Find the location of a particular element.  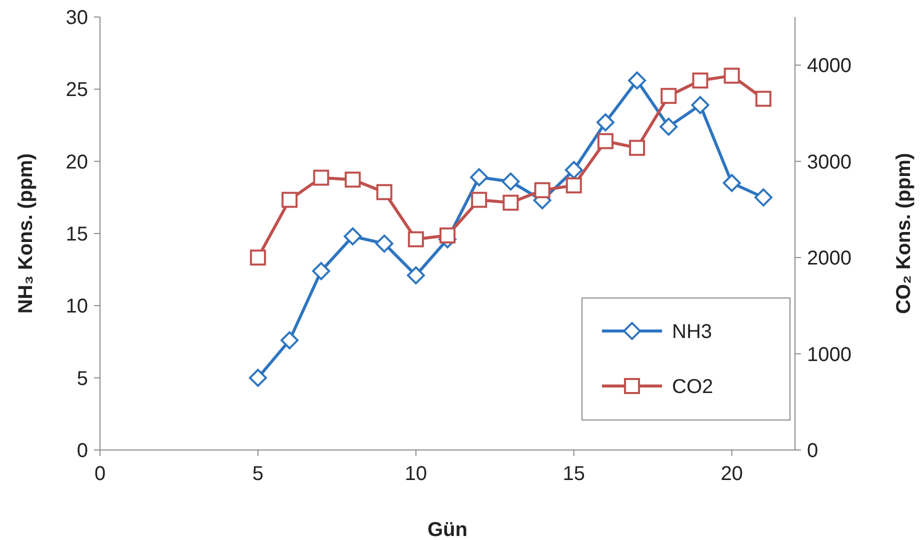

x-tick-label: 0 is located at coordinates (100, 474).